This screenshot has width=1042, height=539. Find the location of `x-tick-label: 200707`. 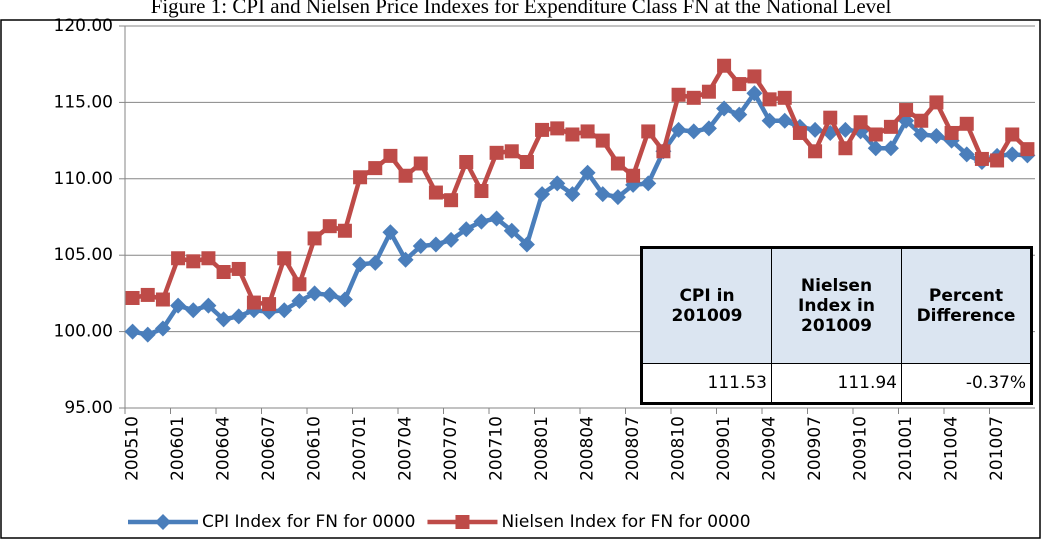

x-tick-label: 200707 is located at coordinates (451, 448).